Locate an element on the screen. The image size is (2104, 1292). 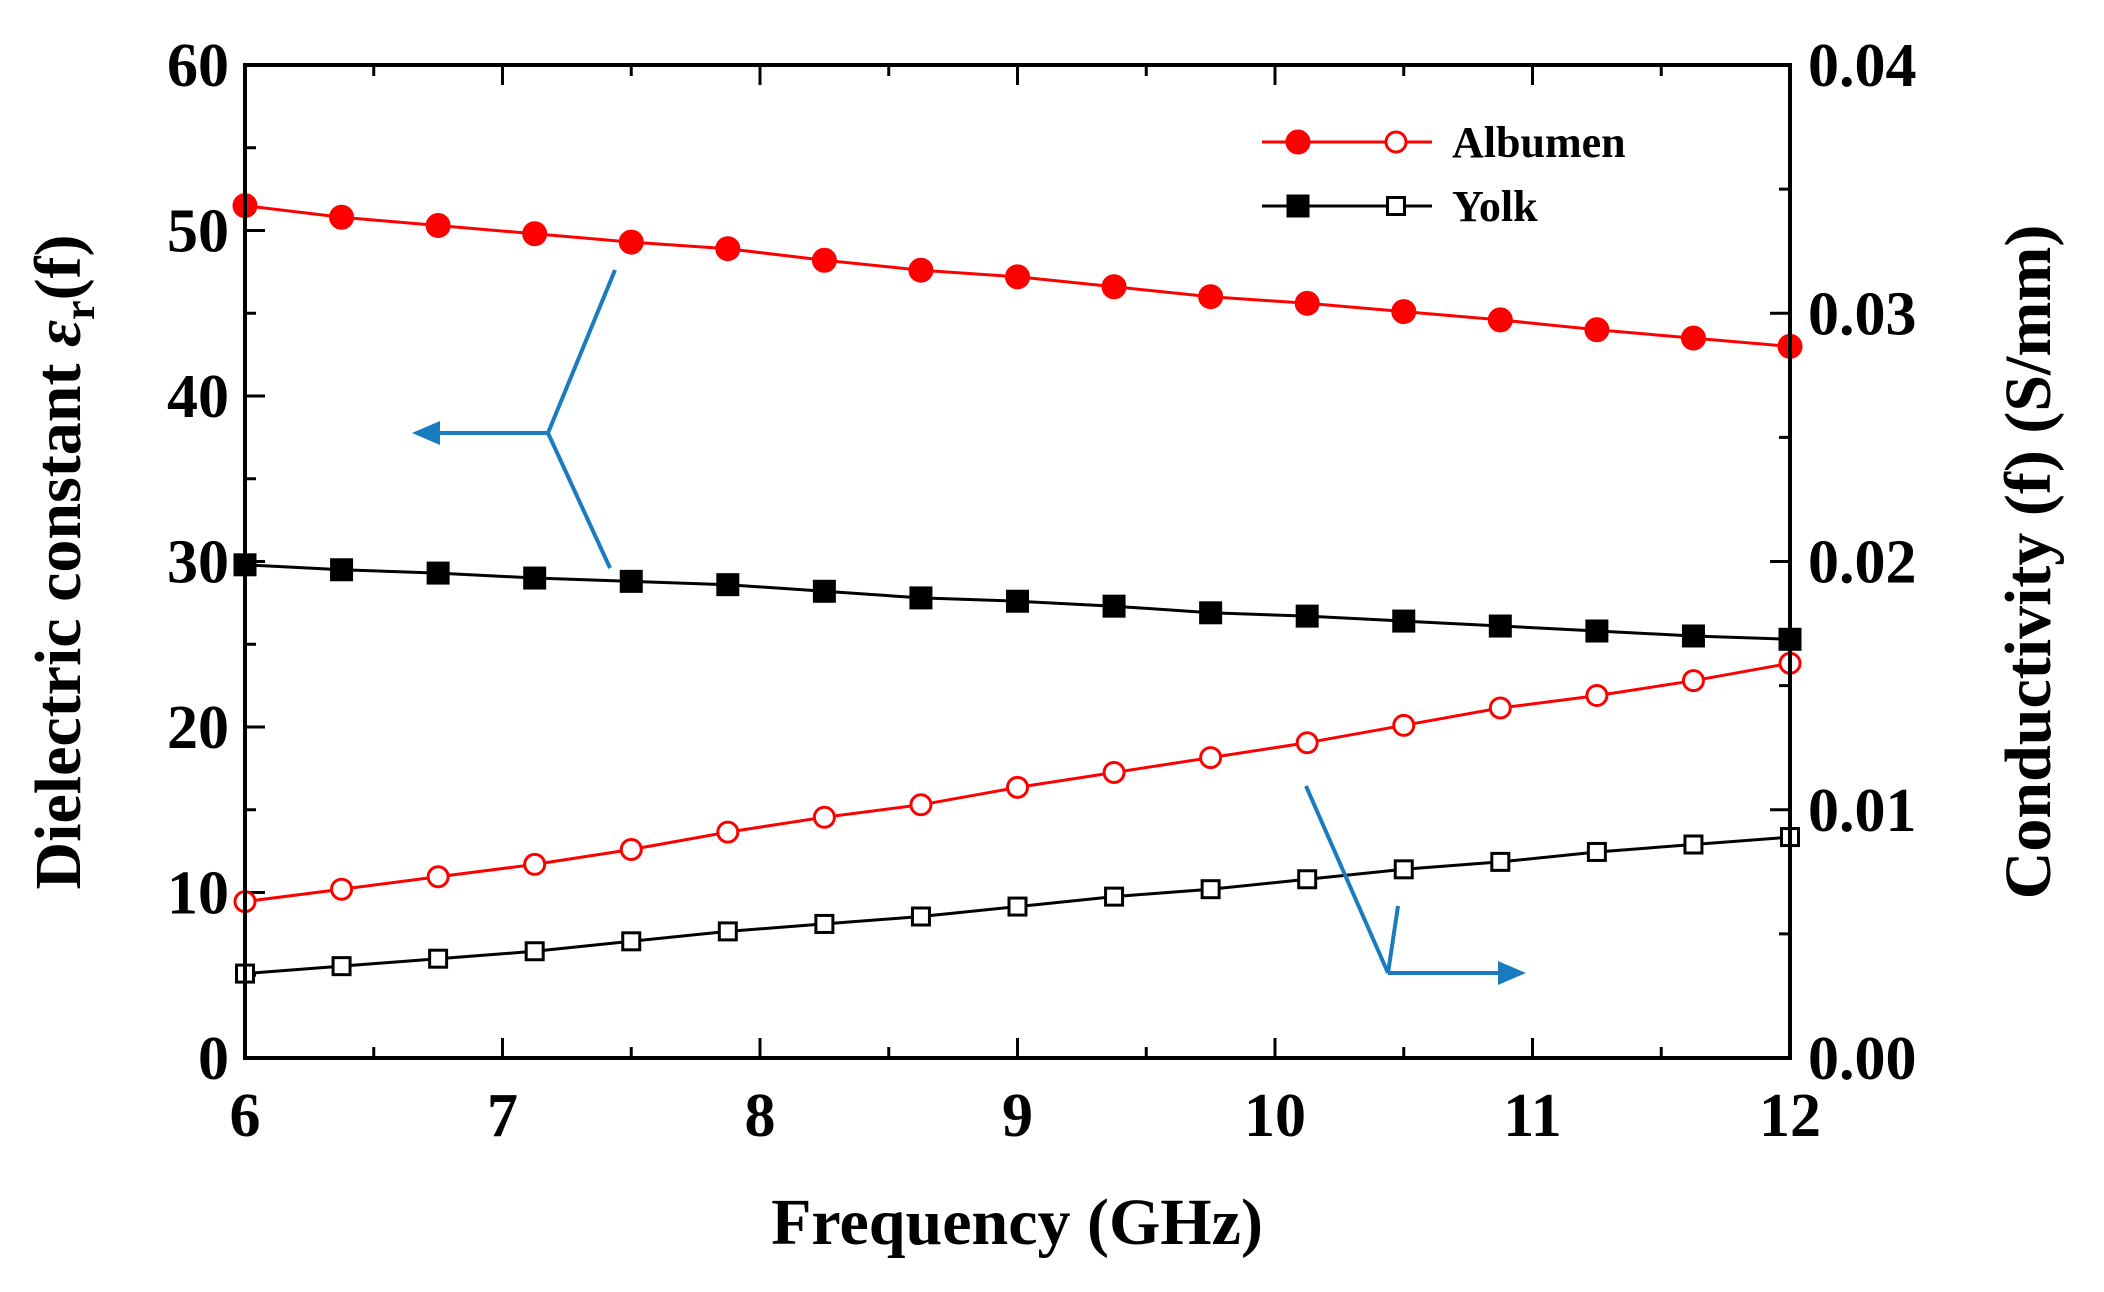
legend: Albumen Yolk is located at coordinates (1444, 174).